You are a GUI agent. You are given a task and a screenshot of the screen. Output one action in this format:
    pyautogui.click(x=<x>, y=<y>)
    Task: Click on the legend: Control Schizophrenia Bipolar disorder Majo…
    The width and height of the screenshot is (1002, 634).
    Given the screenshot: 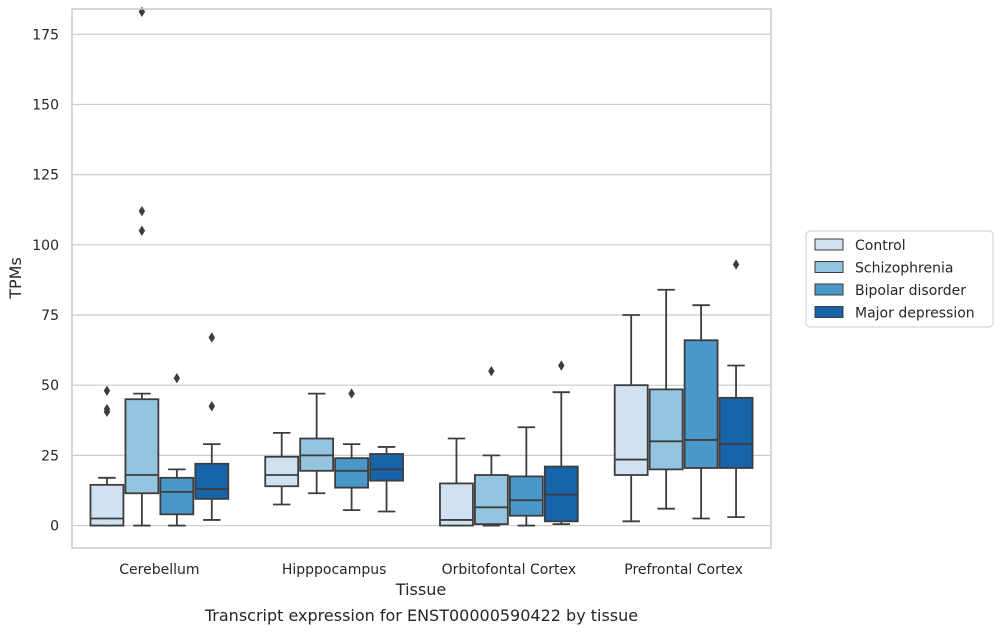 What is the action you would take?
    pyautogui.click(x=899, y=279)
    